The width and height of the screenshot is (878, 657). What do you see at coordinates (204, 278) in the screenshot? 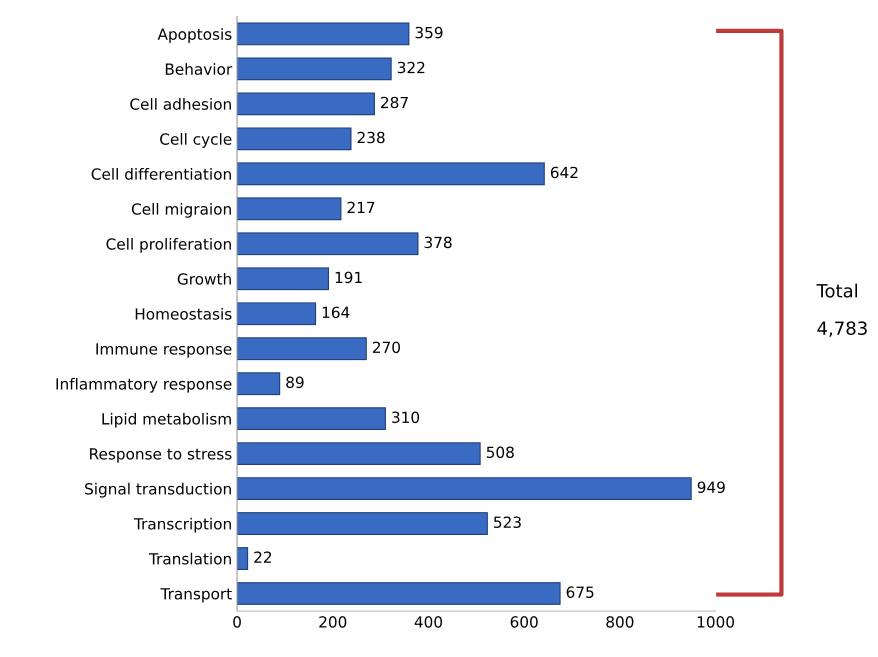
I see `y-tick-label: Growth` at bounding box center [204, 278].